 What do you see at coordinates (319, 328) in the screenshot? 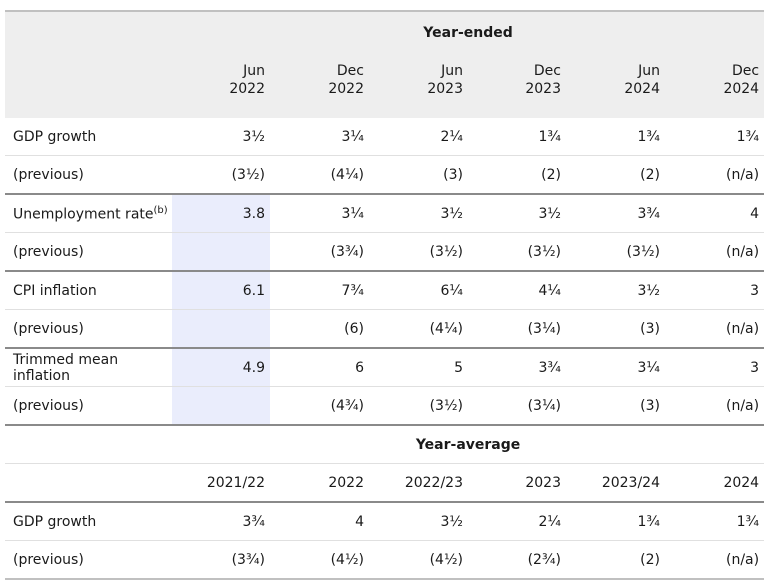
I see `table-cell: (6)` at bounding box center [319, 328].